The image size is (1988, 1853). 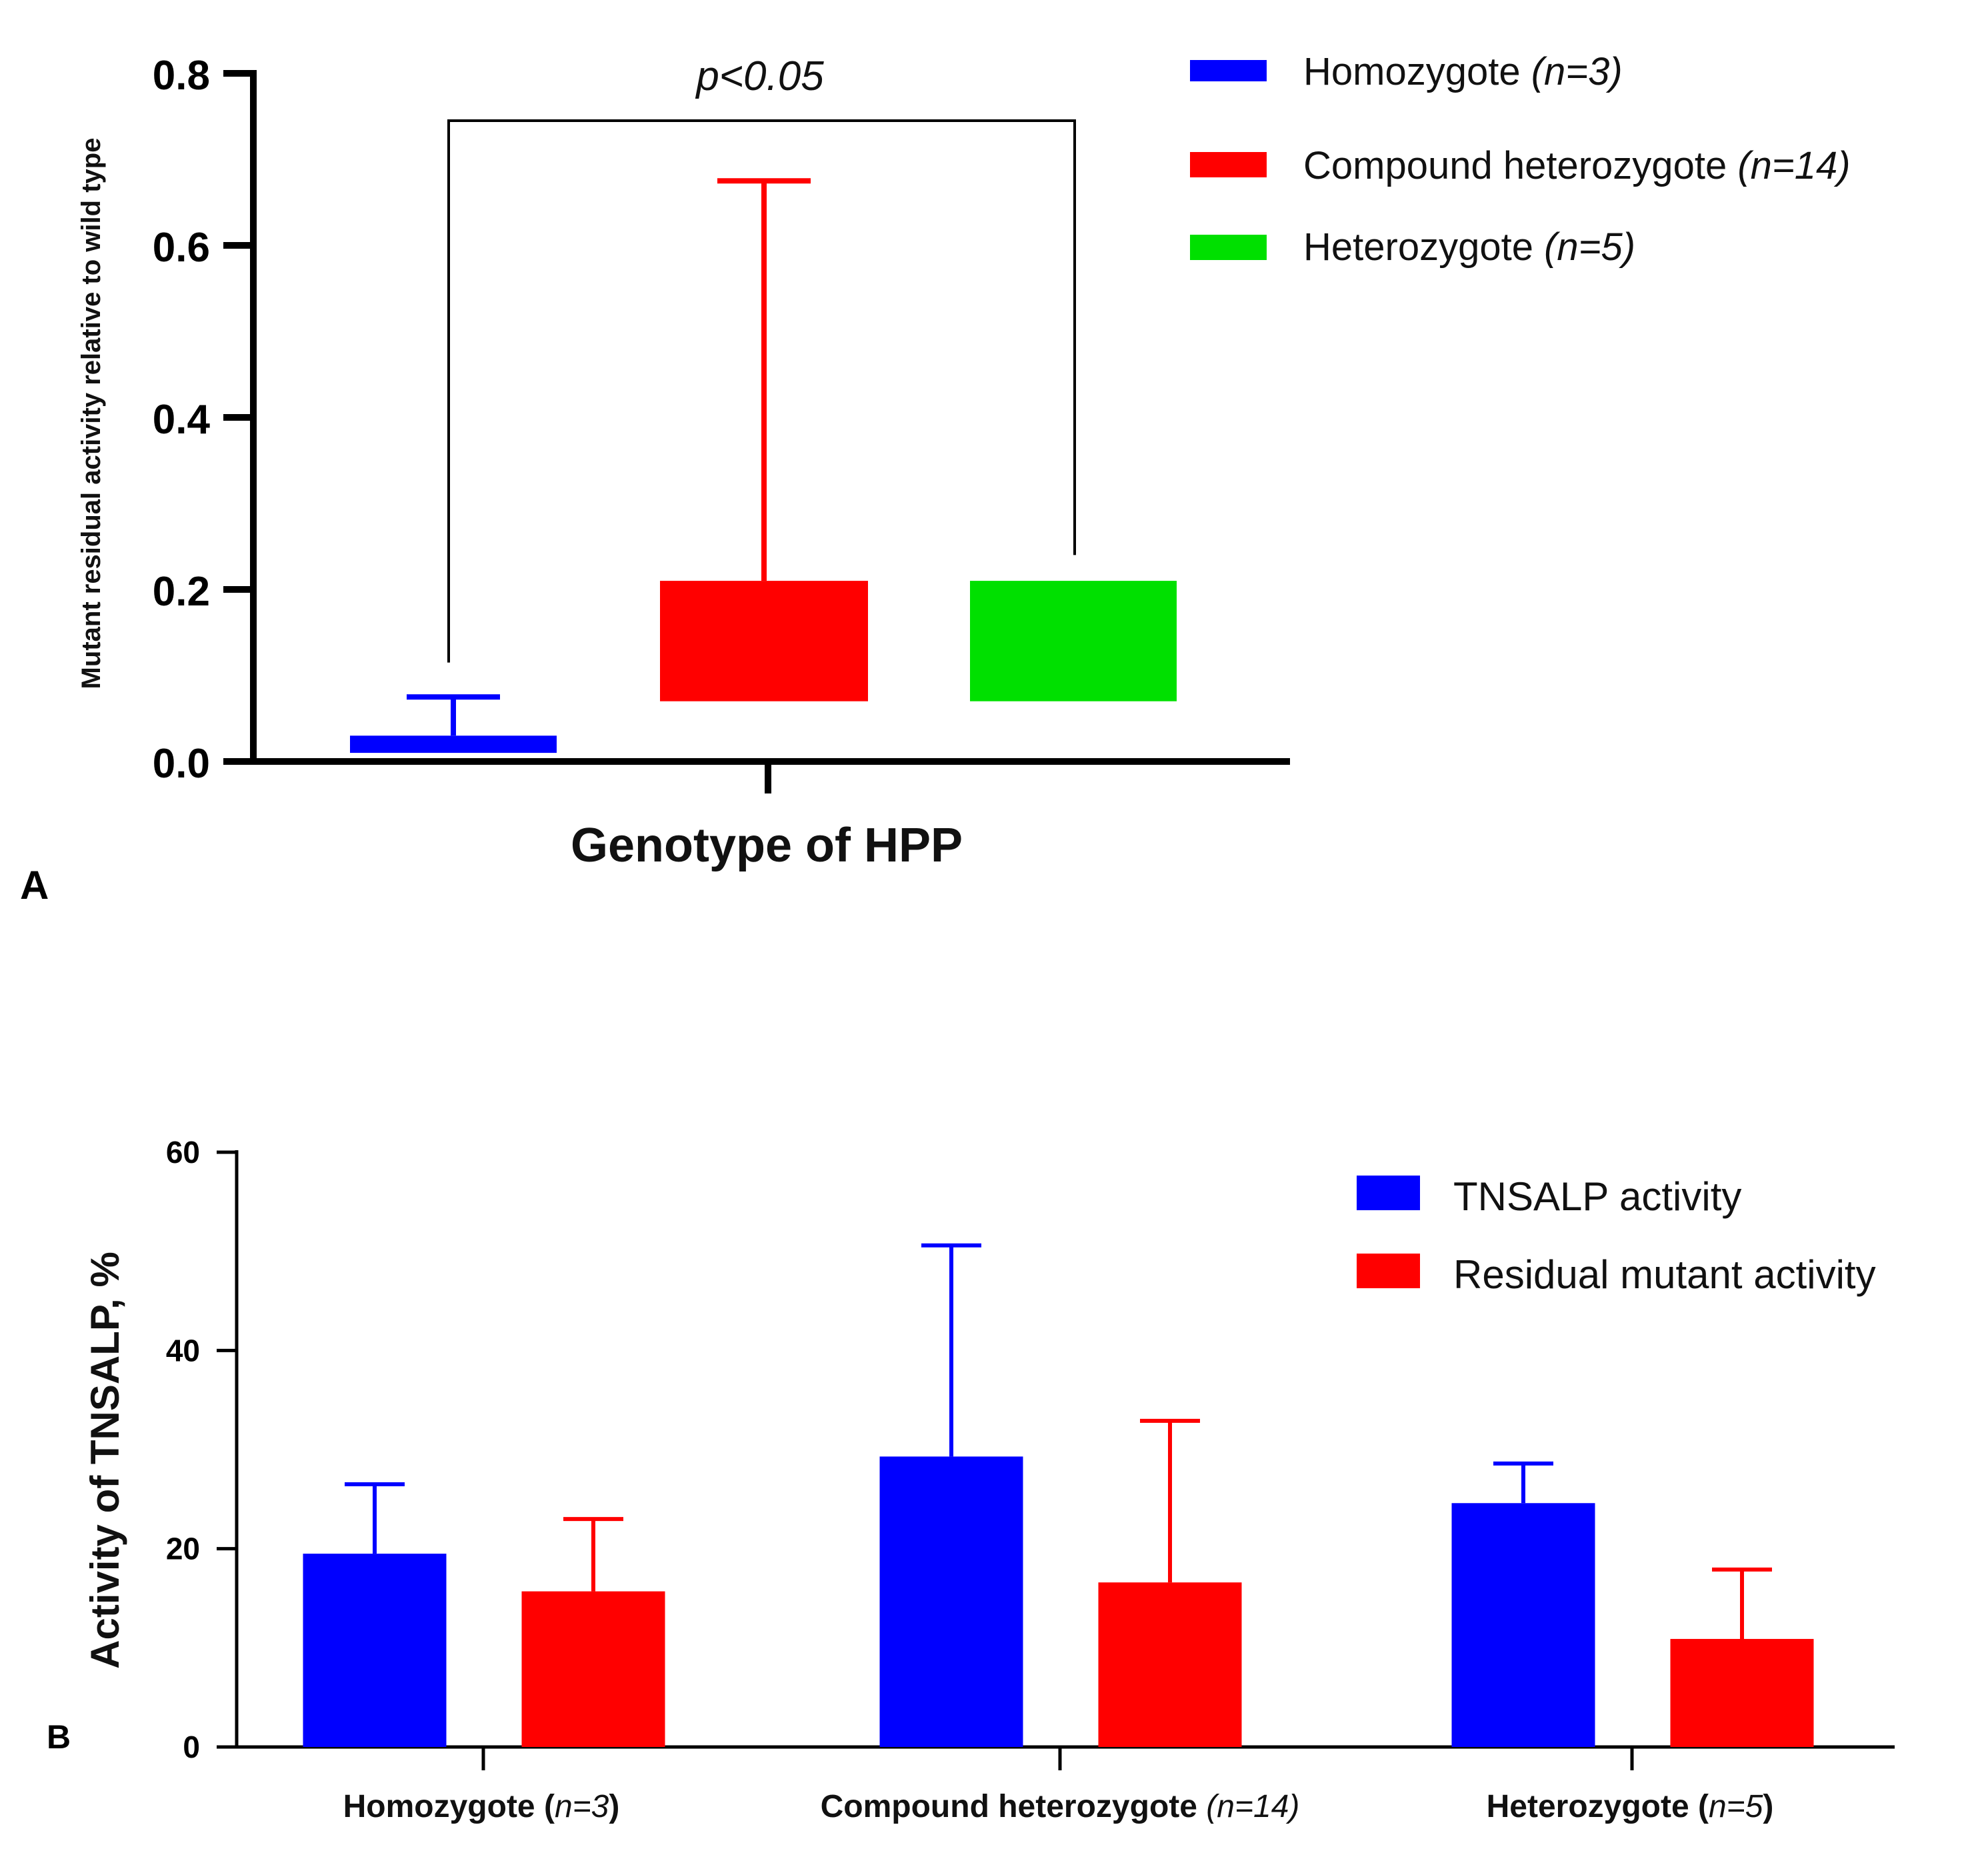 What do you see at coordinates (1228, 248) in the screenshot?
I see `panel-a-legend-swatch-heterozygote` at bounding box center [1228, 248].